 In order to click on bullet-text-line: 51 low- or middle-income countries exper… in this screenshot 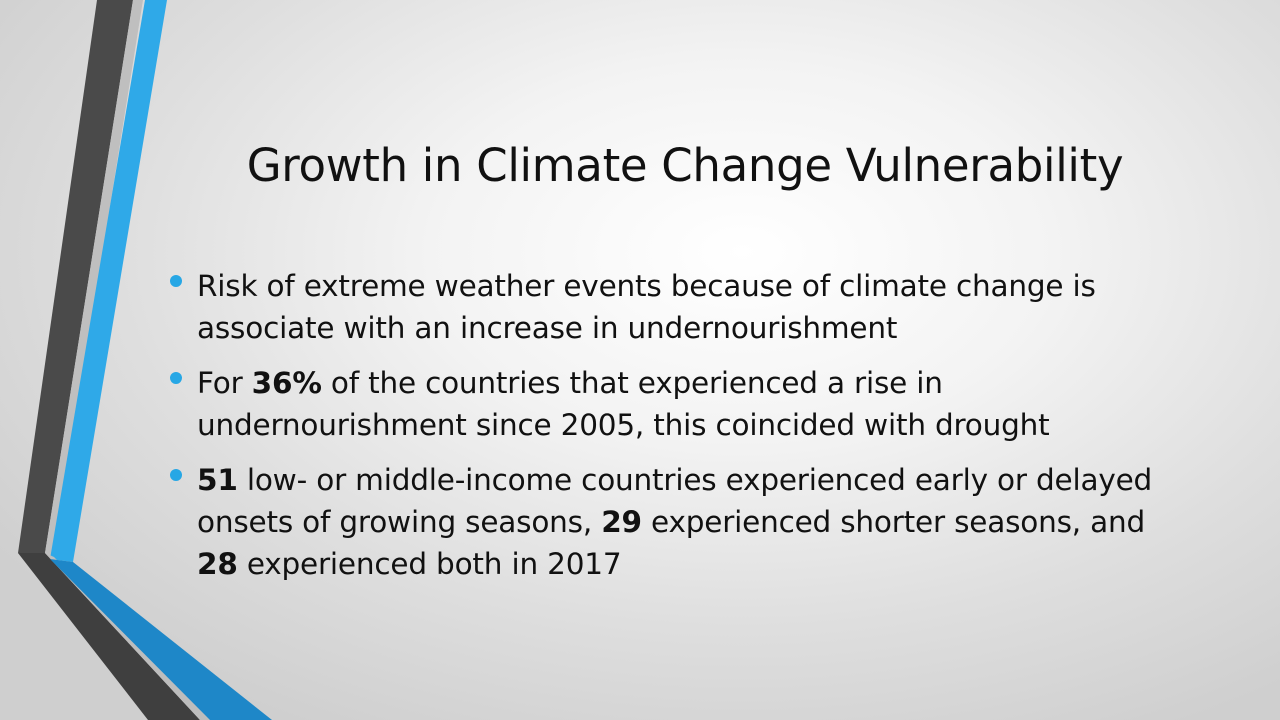, I will do `click(703, 480)`.